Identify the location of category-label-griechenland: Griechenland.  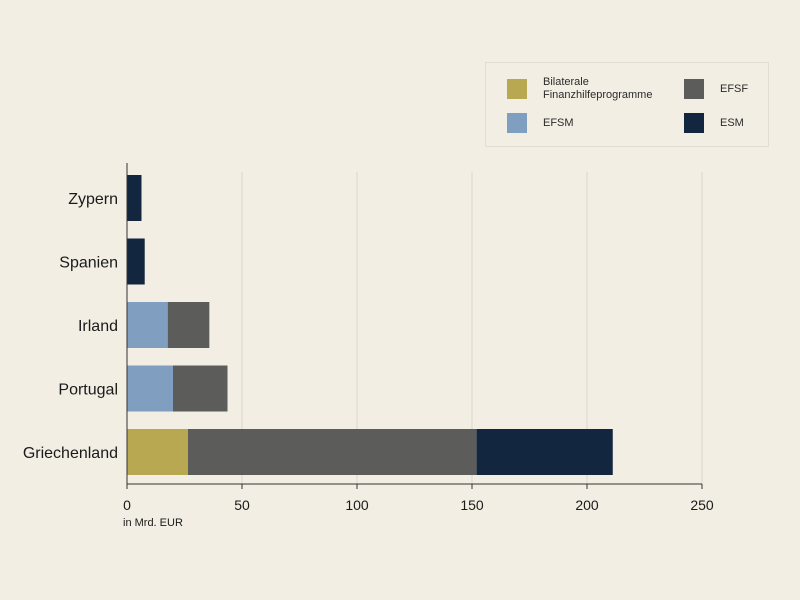
(70, 453).